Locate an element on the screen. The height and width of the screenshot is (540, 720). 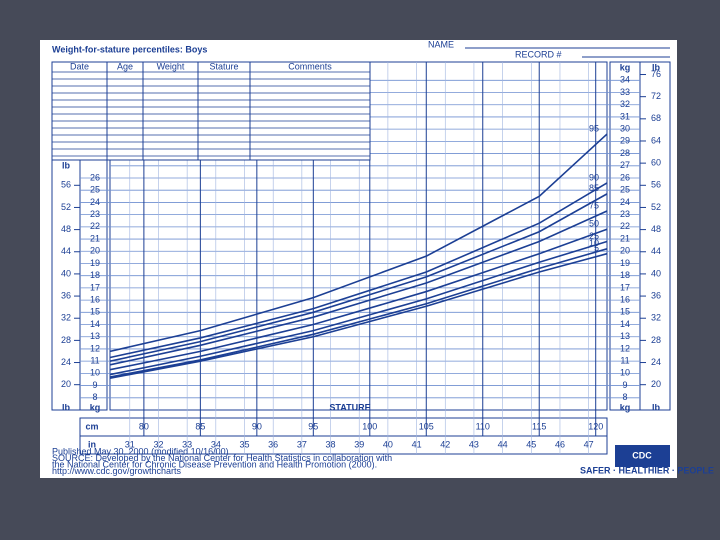
record-table: Date Age Weight Stature Comments is located at coordinates (211, 111).